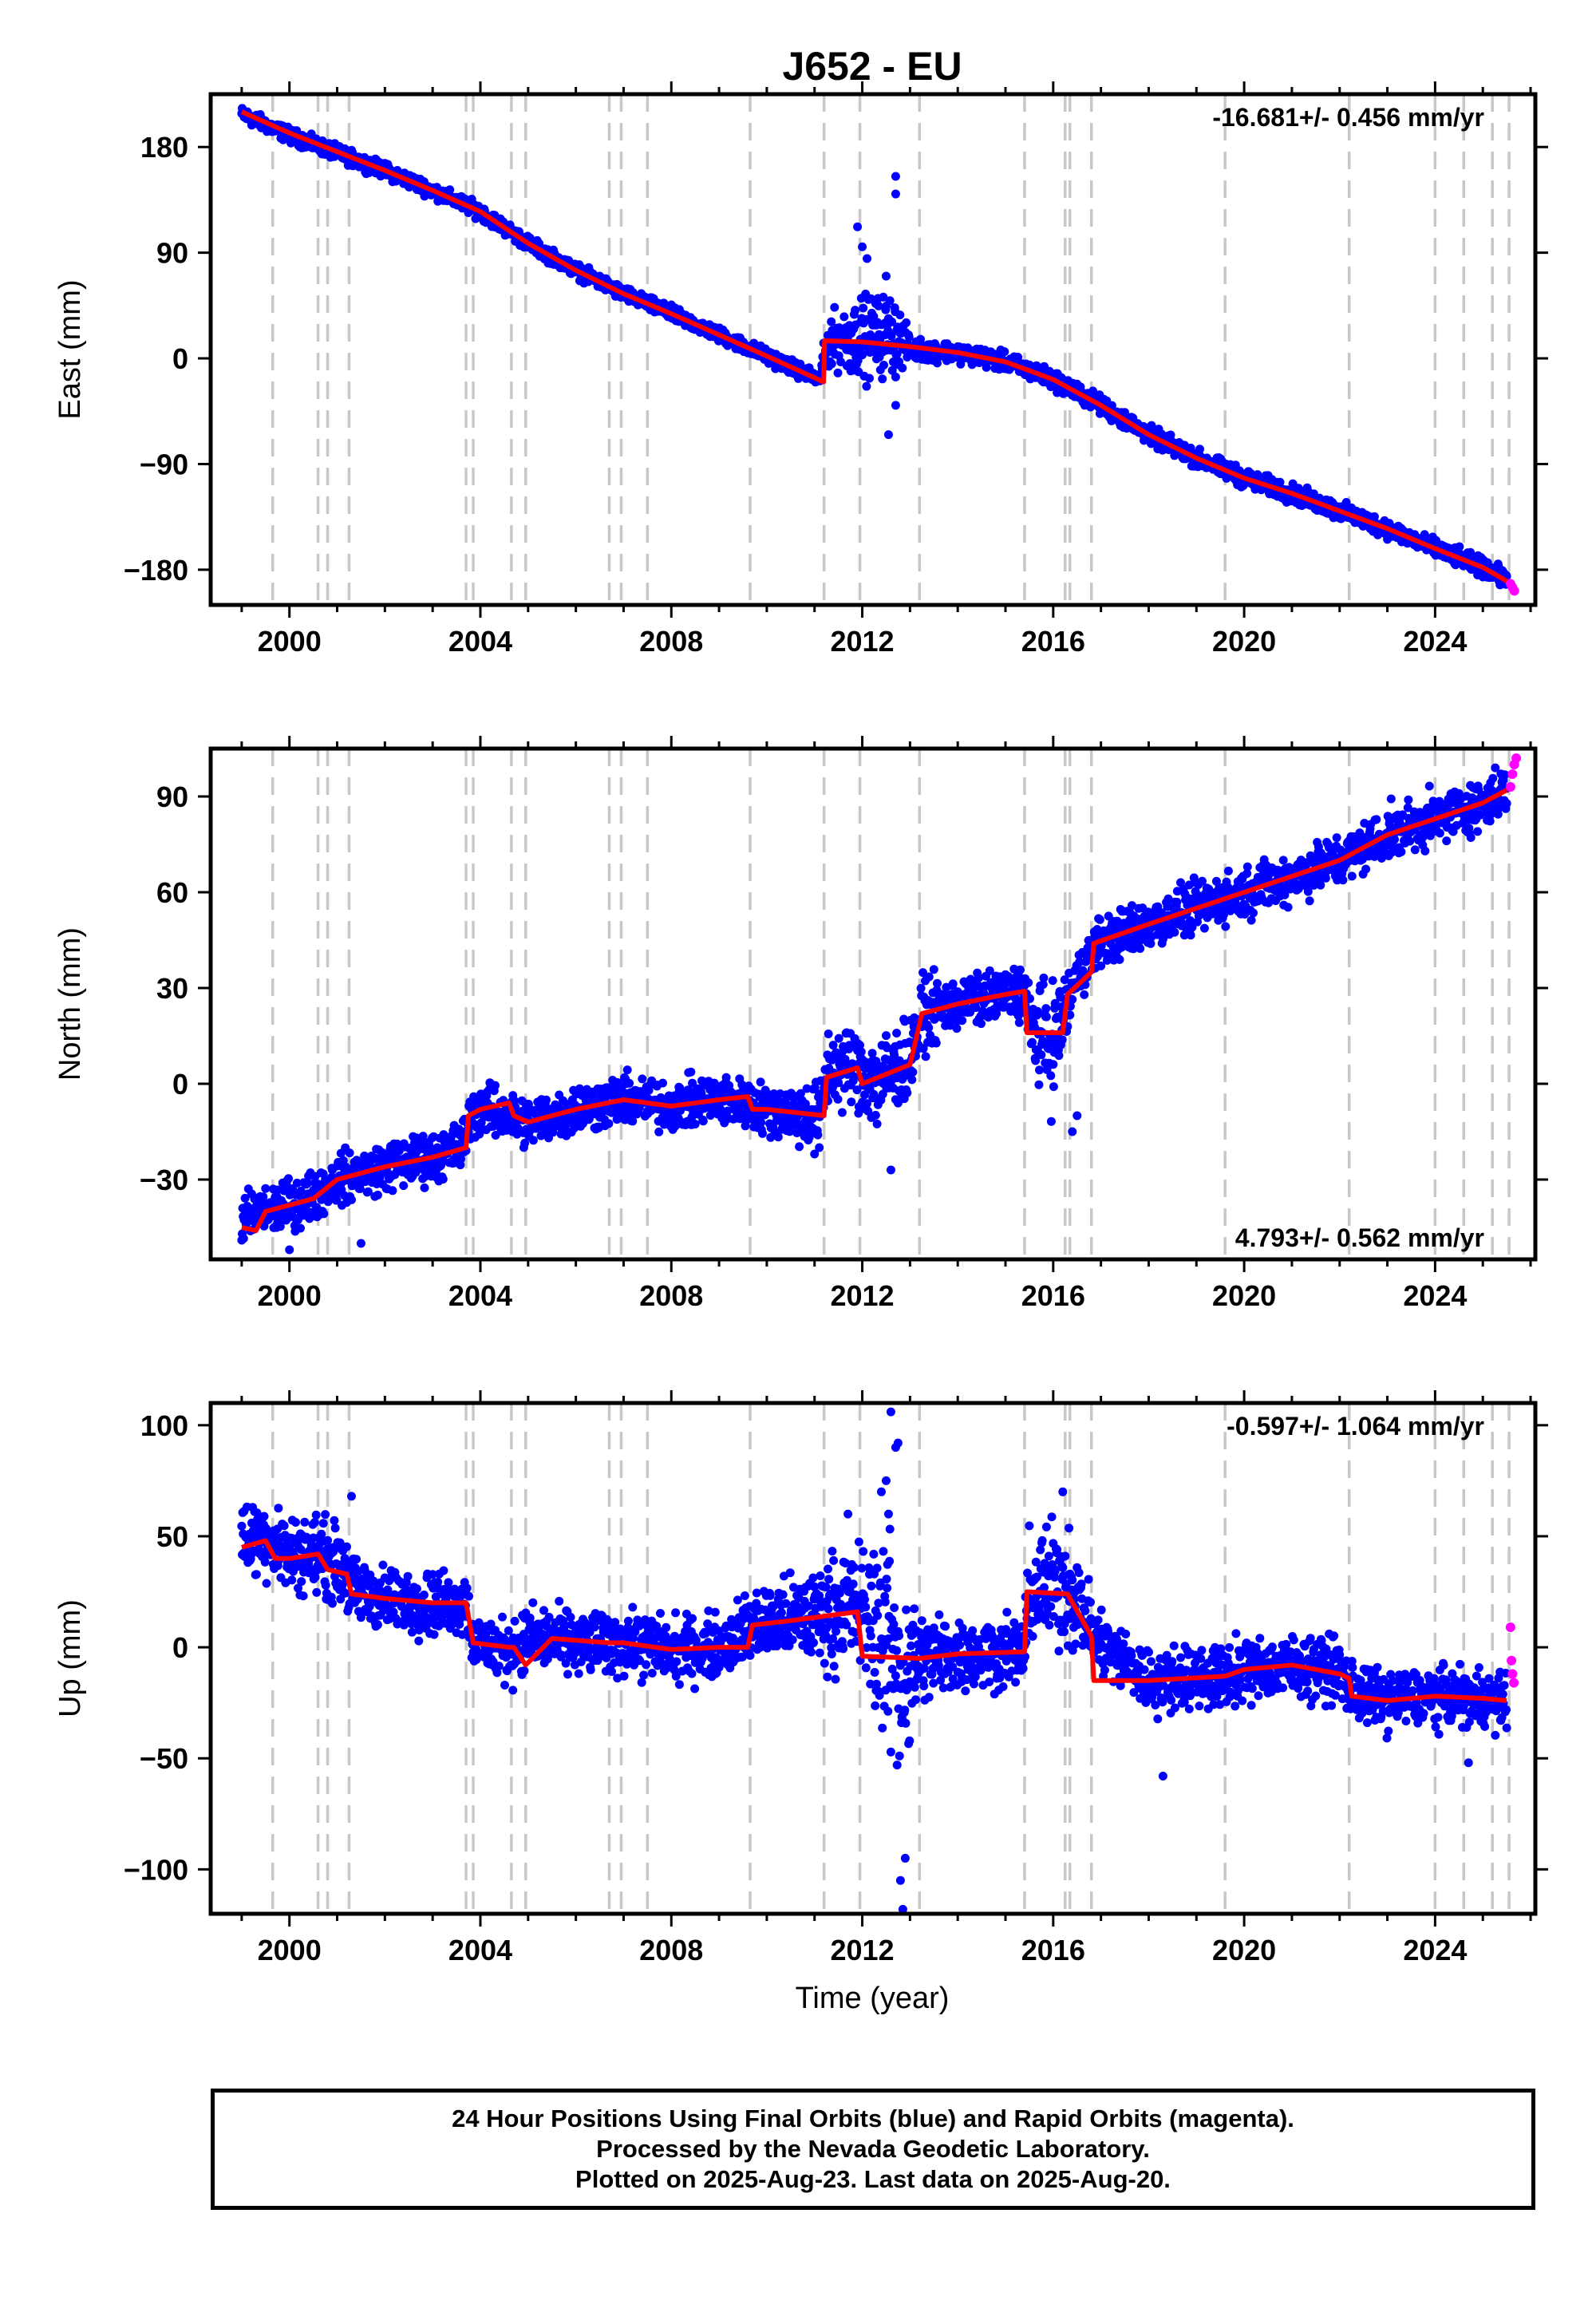  What do you see at coordinates (1053, 641) in the screenshot?
I see `x-tick-label: 2016` at bounding box center [1053, 641].